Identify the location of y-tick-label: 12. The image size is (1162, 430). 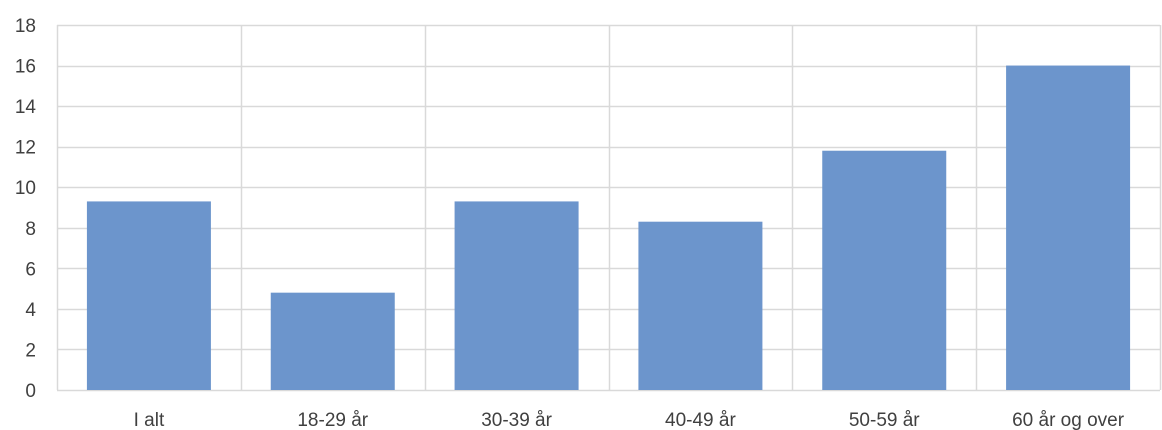
(25, 148).